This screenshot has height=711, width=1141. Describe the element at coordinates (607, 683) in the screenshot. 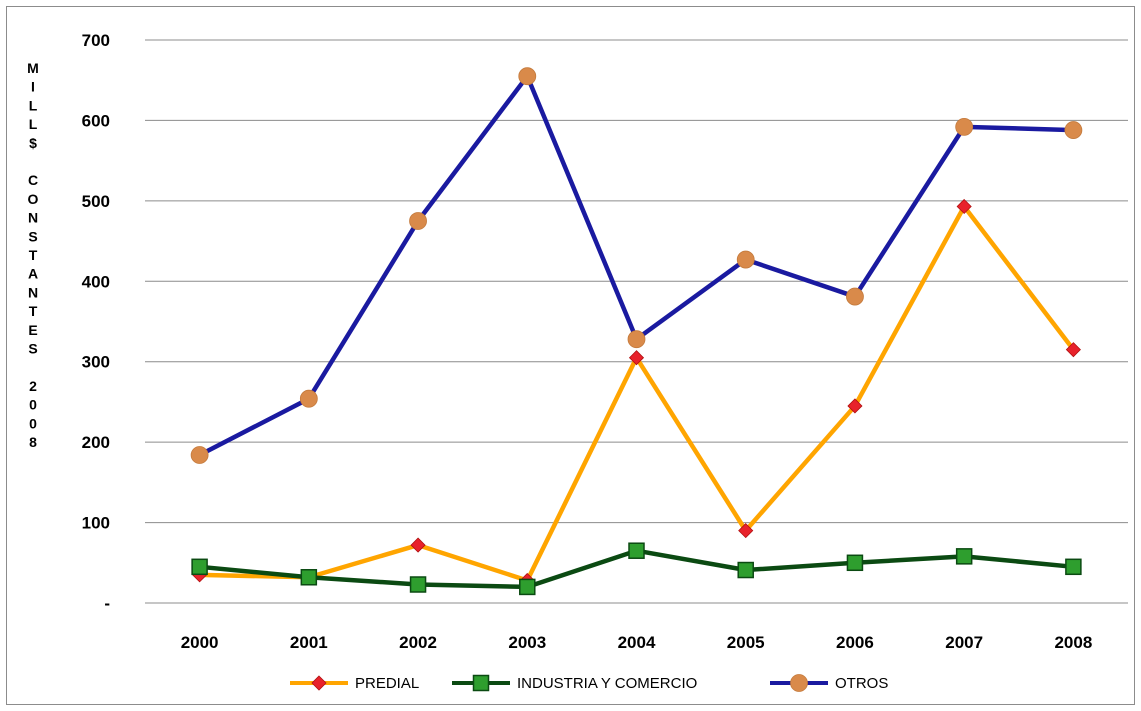

I see `legend-label: INDUSTRIA Y COMERCIO` at that location.